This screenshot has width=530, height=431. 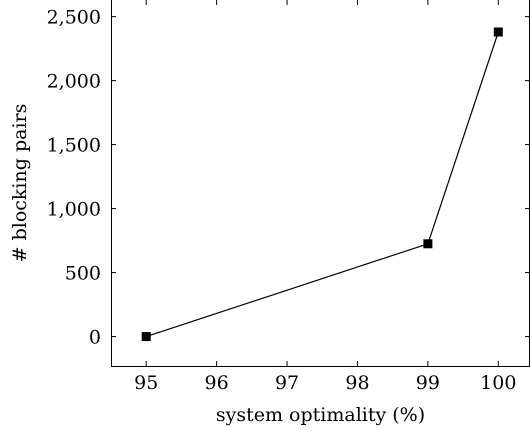 I want to click on x-tick-label: 98, so click(x=357, y=383).